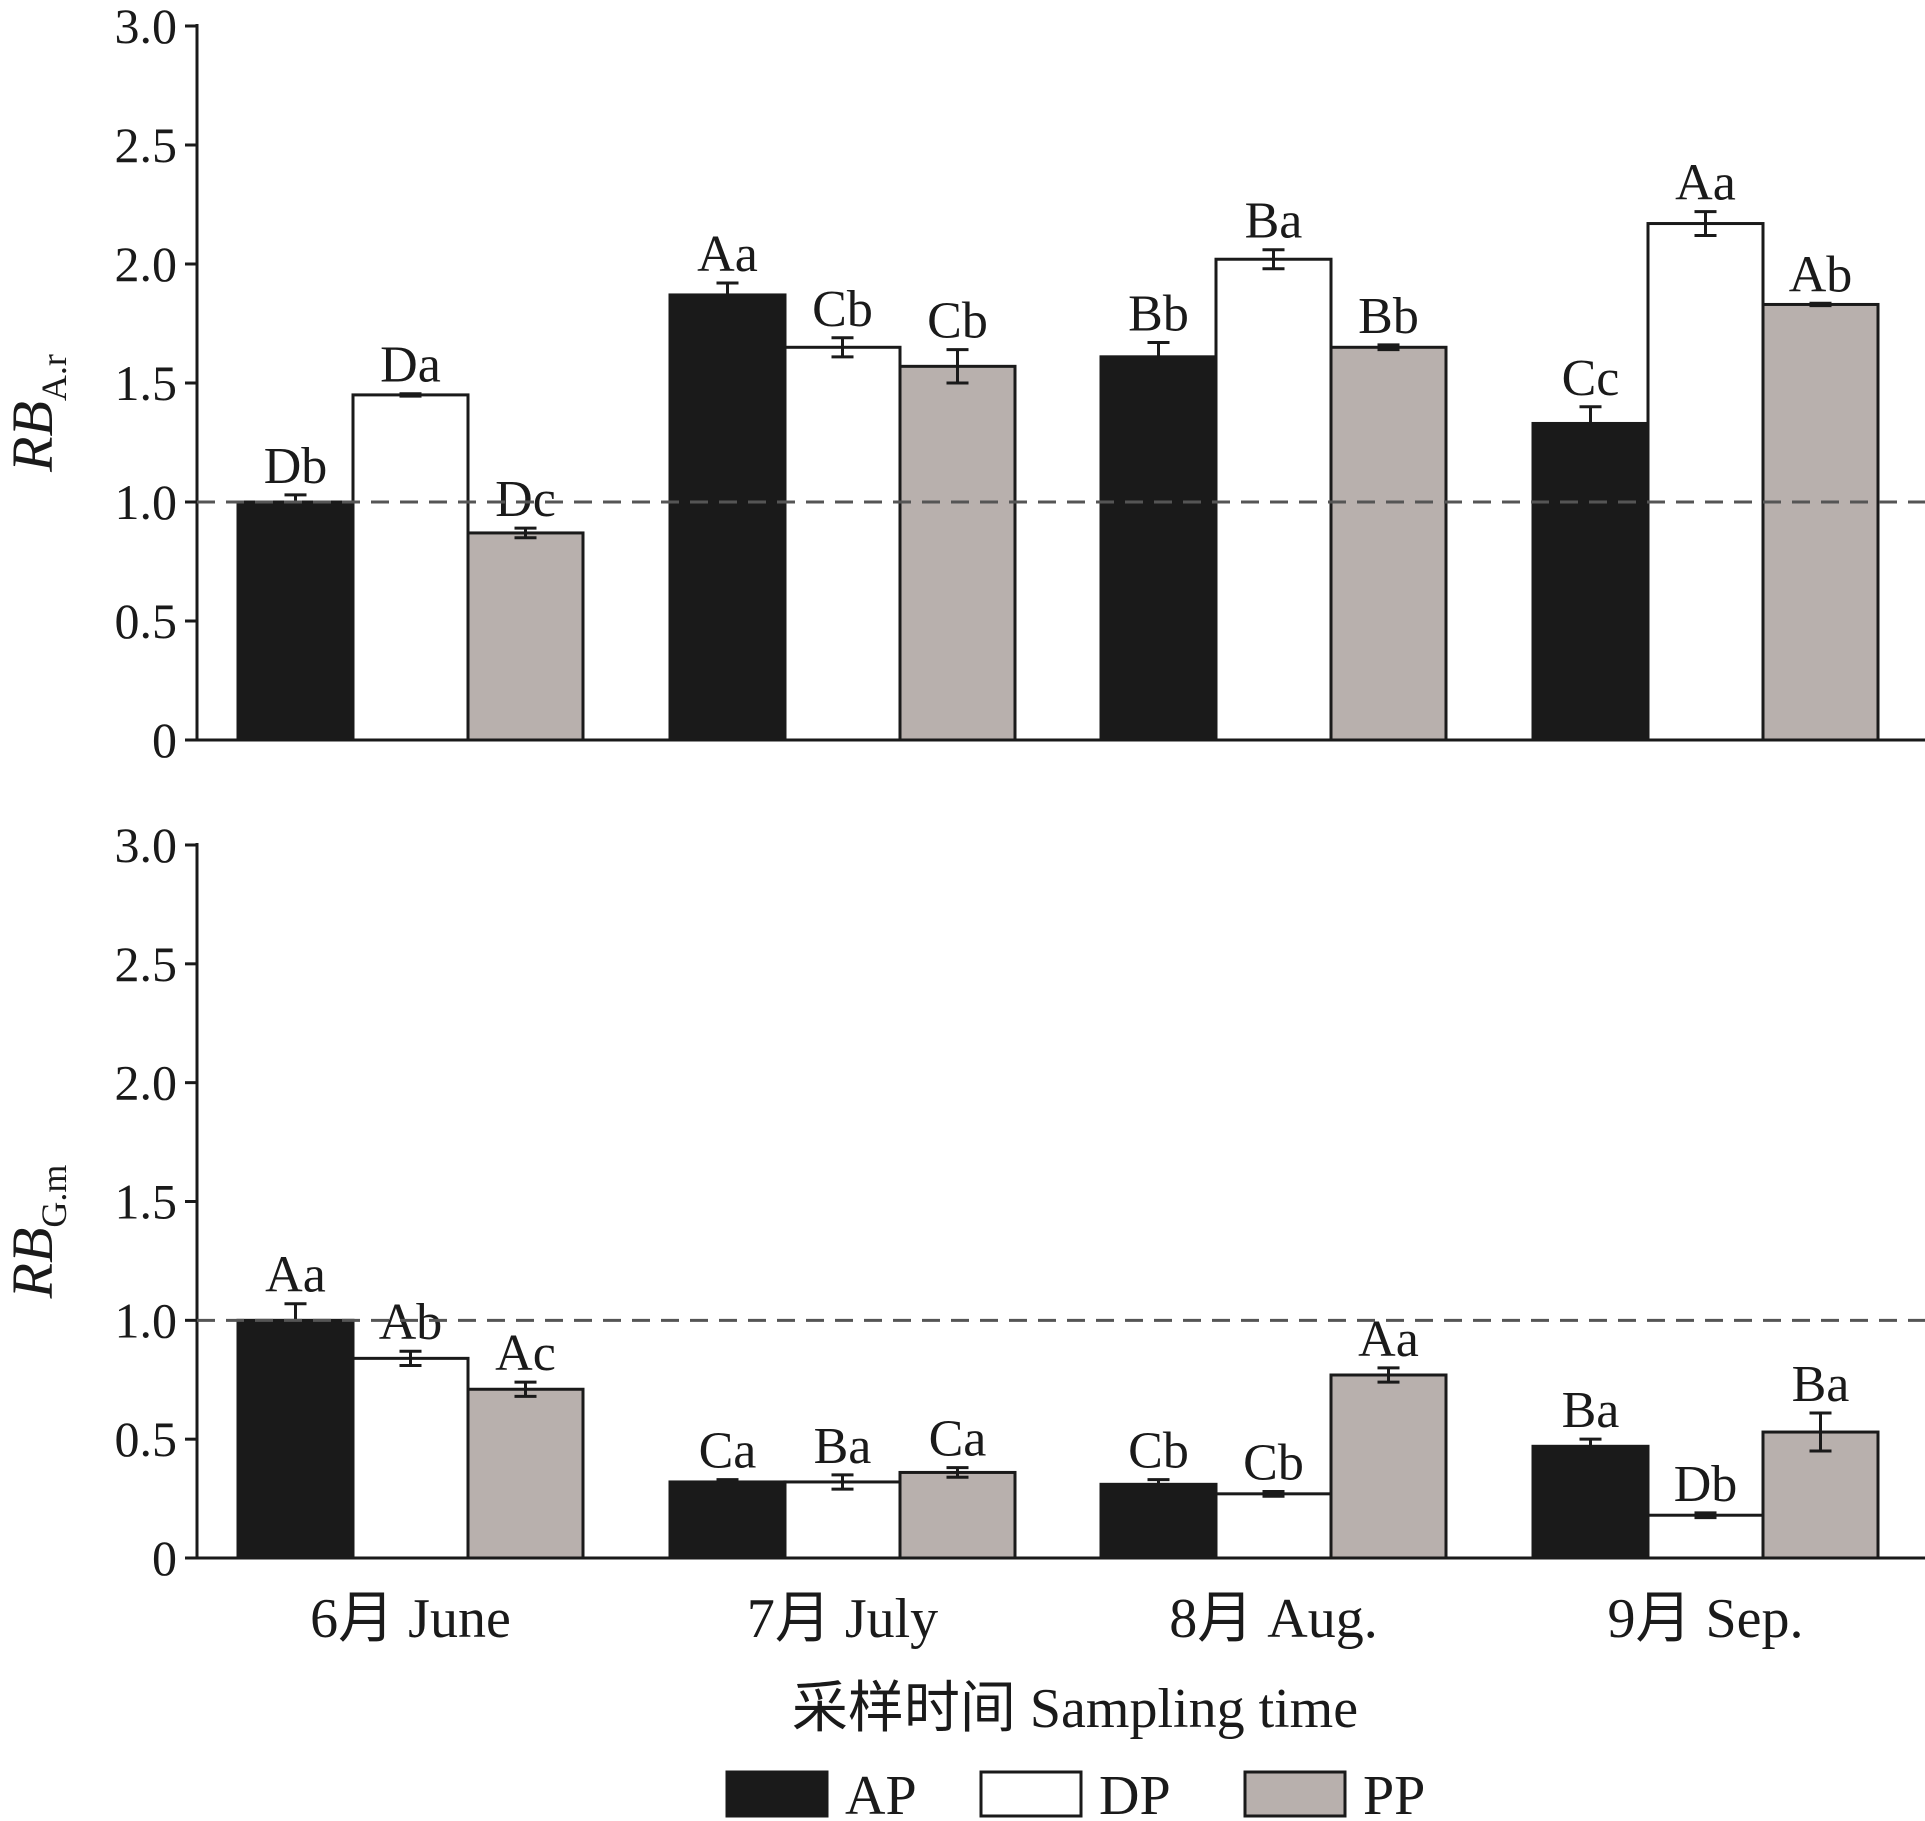  Describe the element at coordinates (525, 1353) in the screenshot. I see `significance-label: Ac` at that location.